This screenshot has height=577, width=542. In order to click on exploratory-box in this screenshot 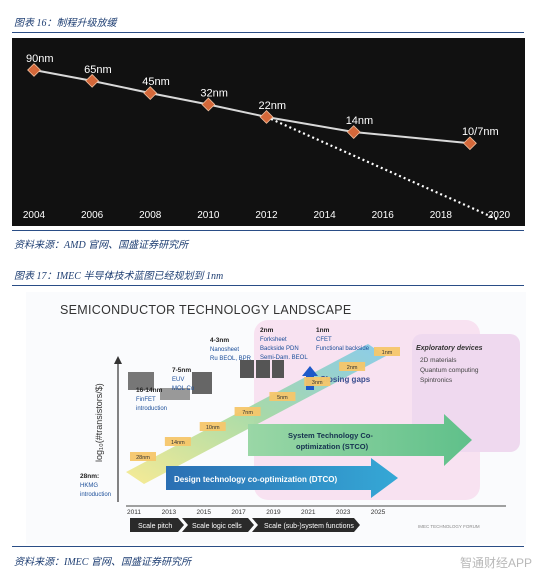, I will do `click(466, 393)`.